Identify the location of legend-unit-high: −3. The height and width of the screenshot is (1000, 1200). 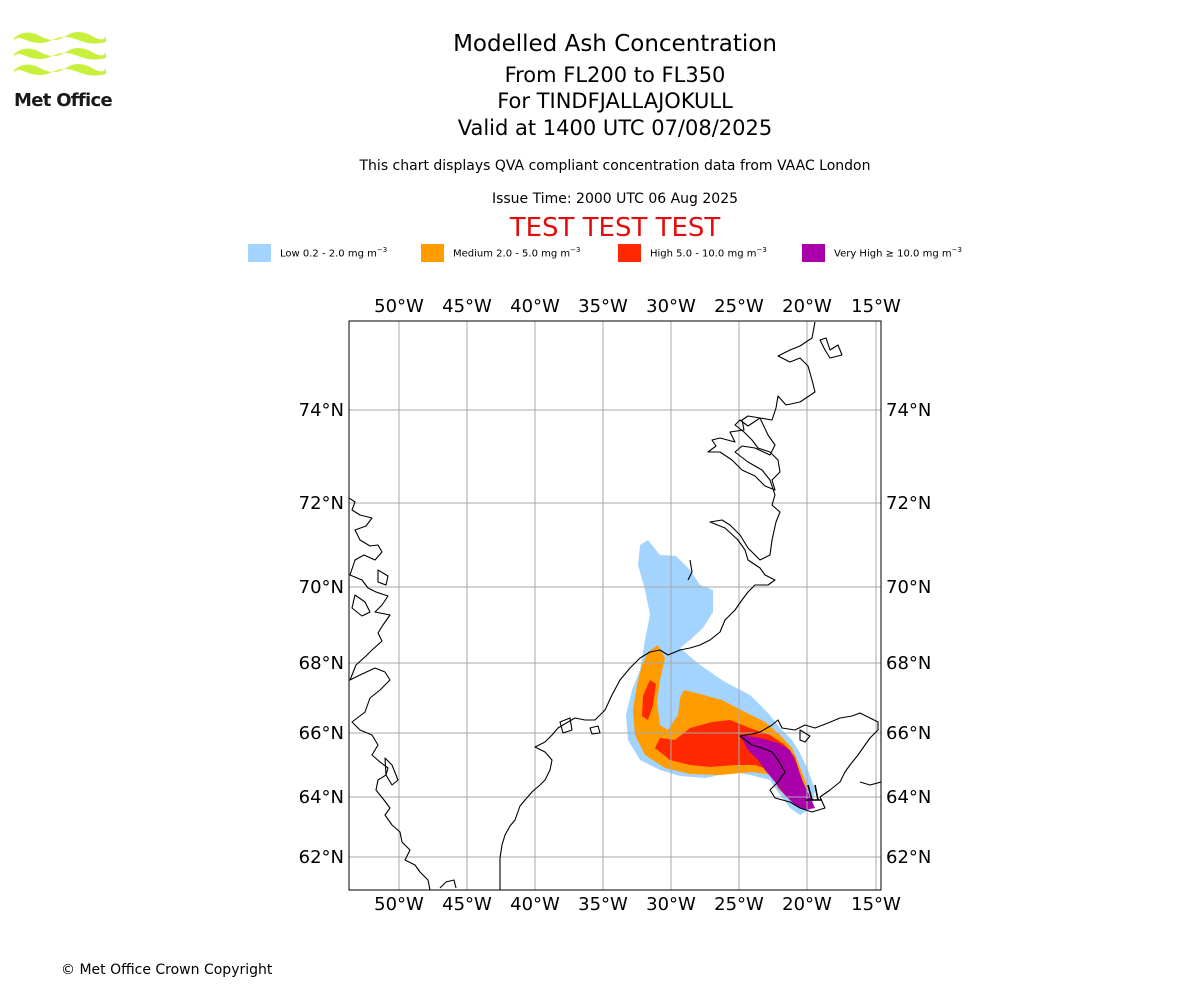
(761, 250).